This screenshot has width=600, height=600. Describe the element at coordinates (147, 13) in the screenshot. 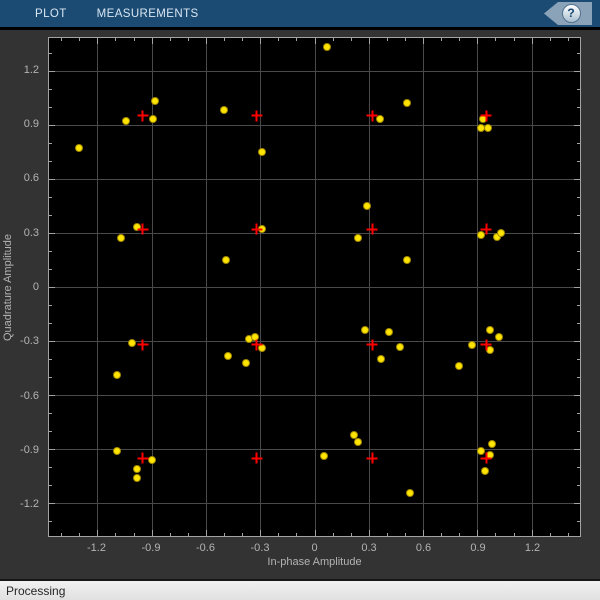

I see `tab-measurements: MEASUREMENTS` at that location.